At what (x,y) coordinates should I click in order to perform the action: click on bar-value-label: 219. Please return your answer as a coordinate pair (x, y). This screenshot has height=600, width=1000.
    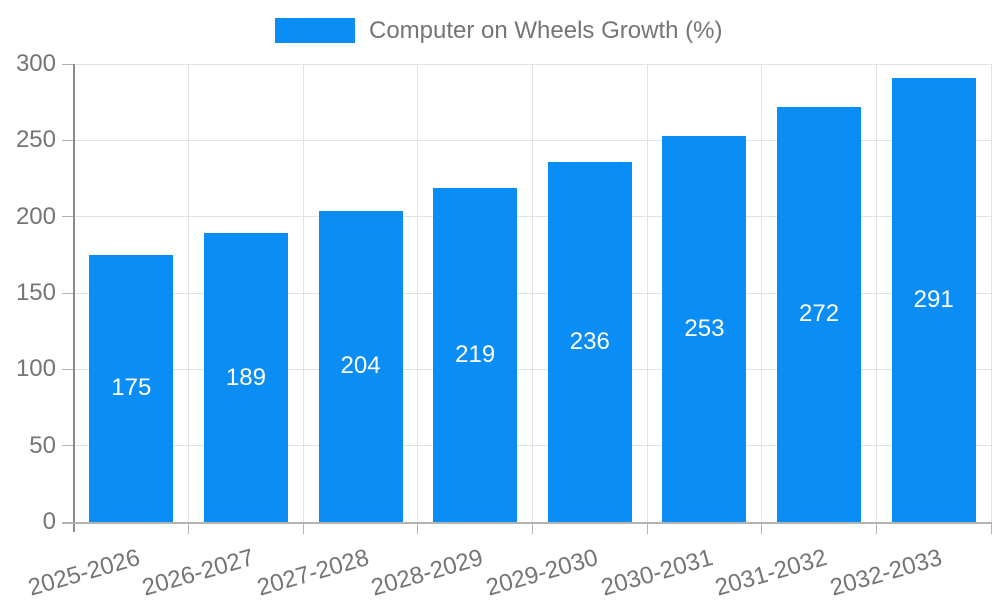
    Looking at the image, I should click on (475, 354).